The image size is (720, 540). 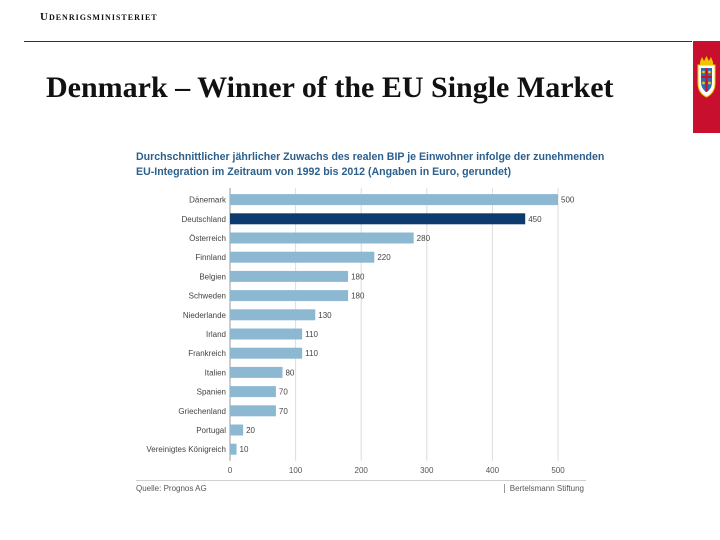 I want to click on crest-banner, so click(x=706, y=87).